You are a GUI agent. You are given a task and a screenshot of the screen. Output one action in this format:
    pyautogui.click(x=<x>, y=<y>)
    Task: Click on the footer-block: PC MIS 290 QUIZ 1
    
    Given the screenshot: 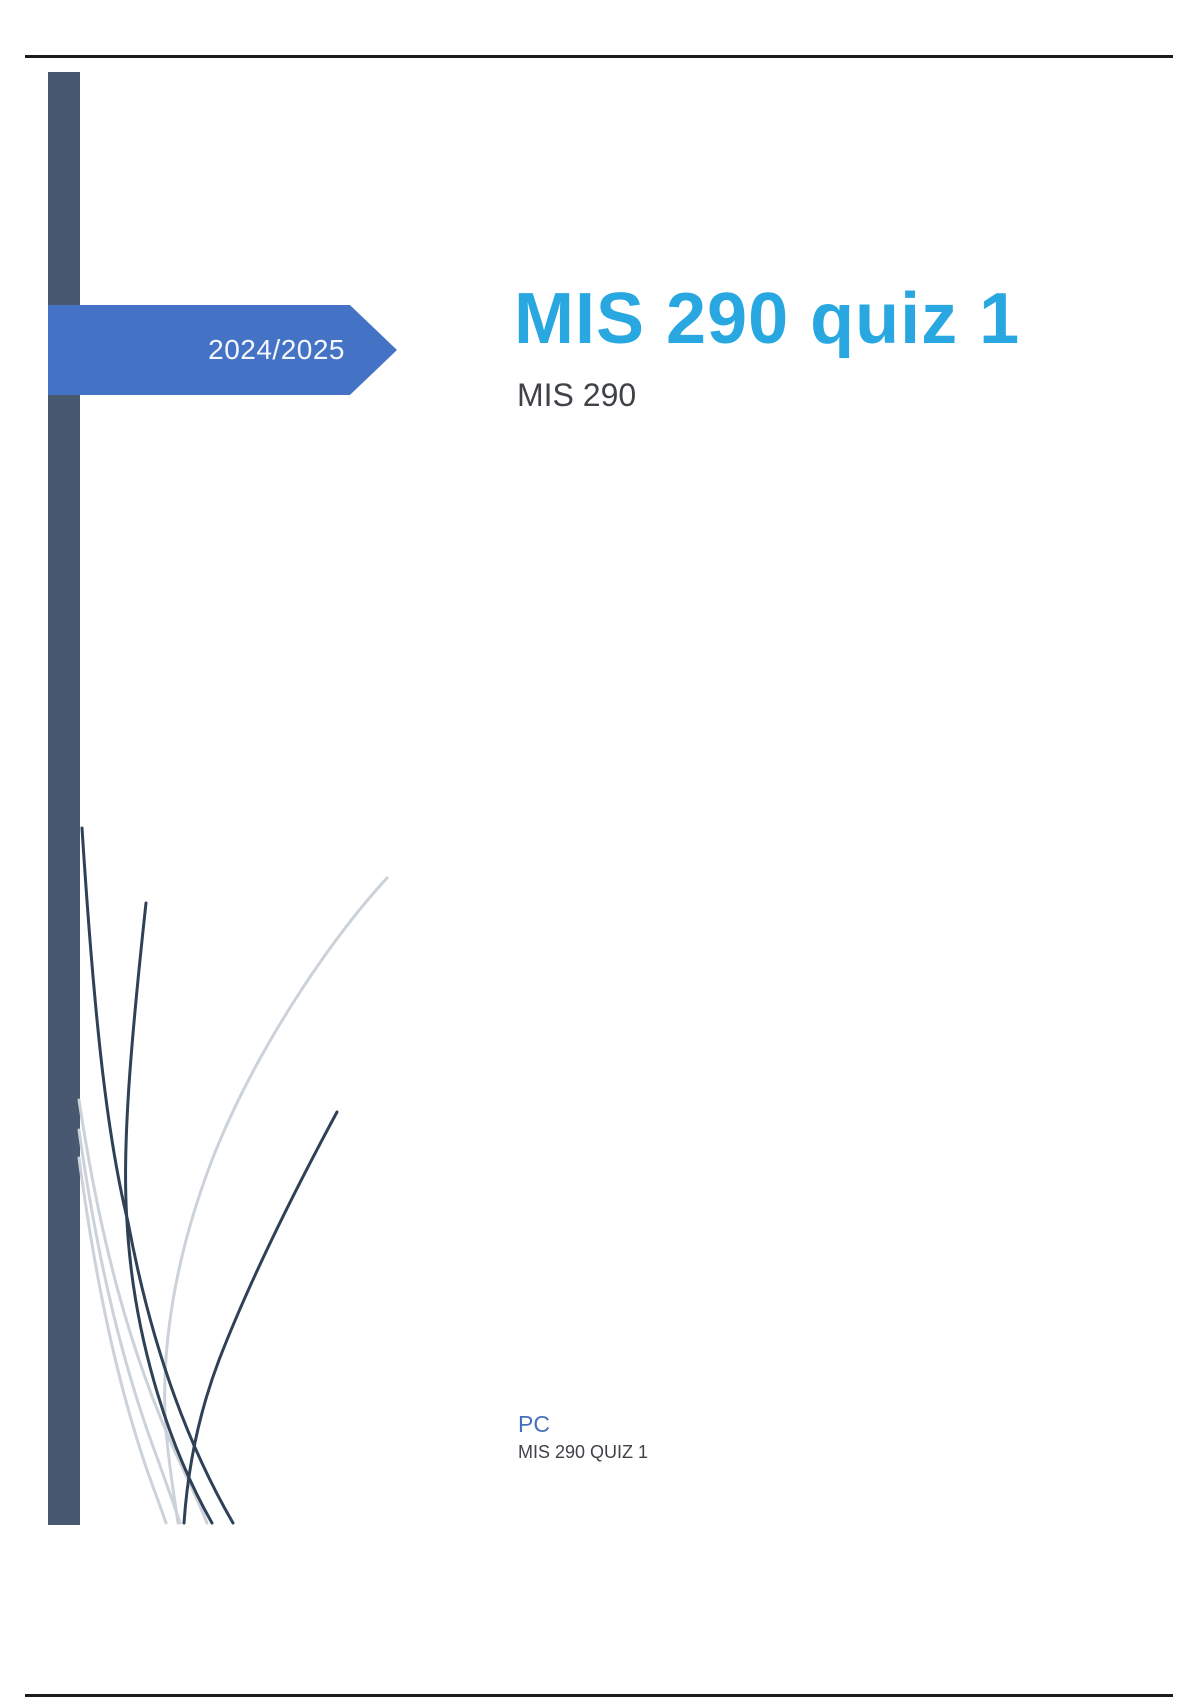 What is the action you would take?
    pyautogui.click(x=583, y=1436)
    